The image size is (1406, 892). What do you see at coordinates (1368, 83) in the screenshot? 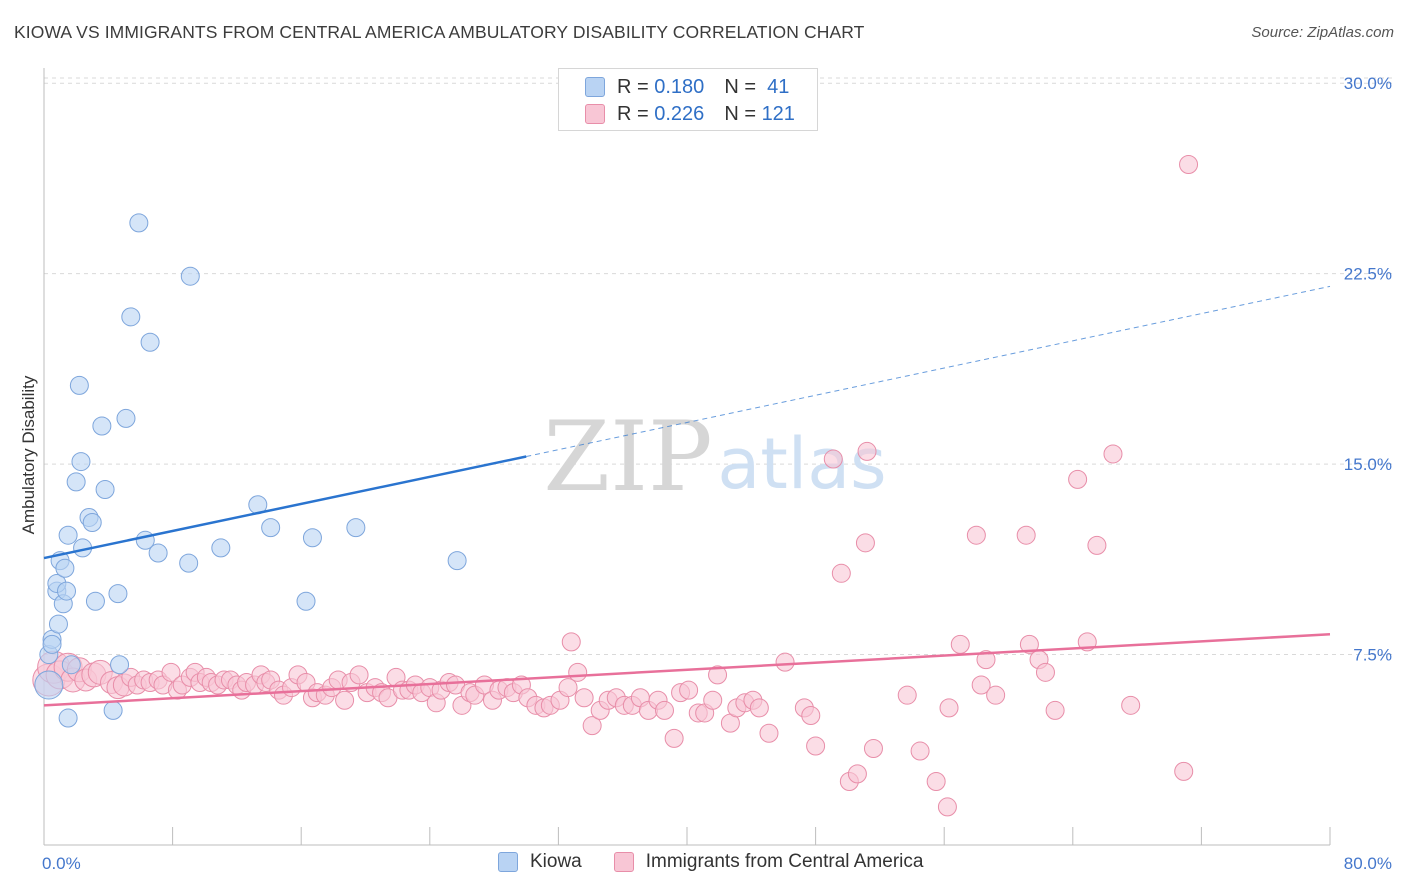
I see `y-tick-label: 30.0%` at bounding box center [1368, 83].